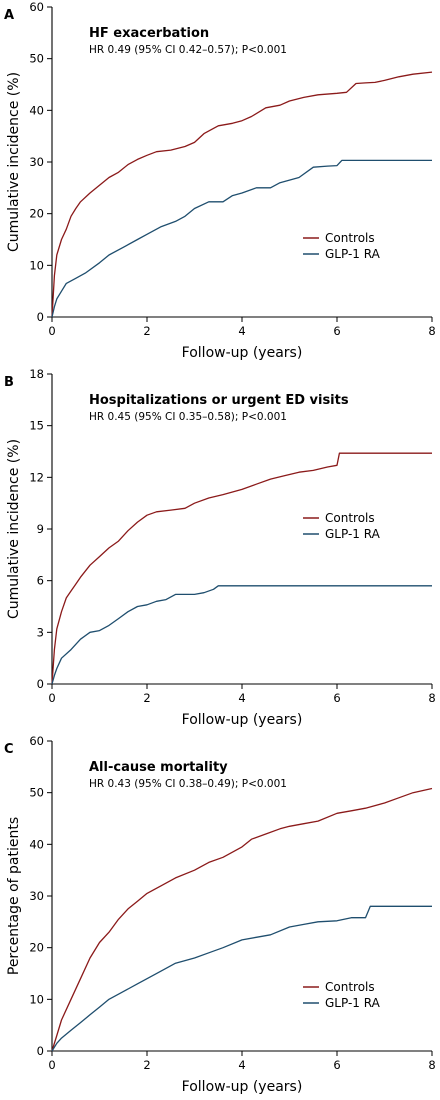 The image size is (440, 1100). I want to click on chart-title: Hospitalizations or urgent ED visits, so click(219, 400).